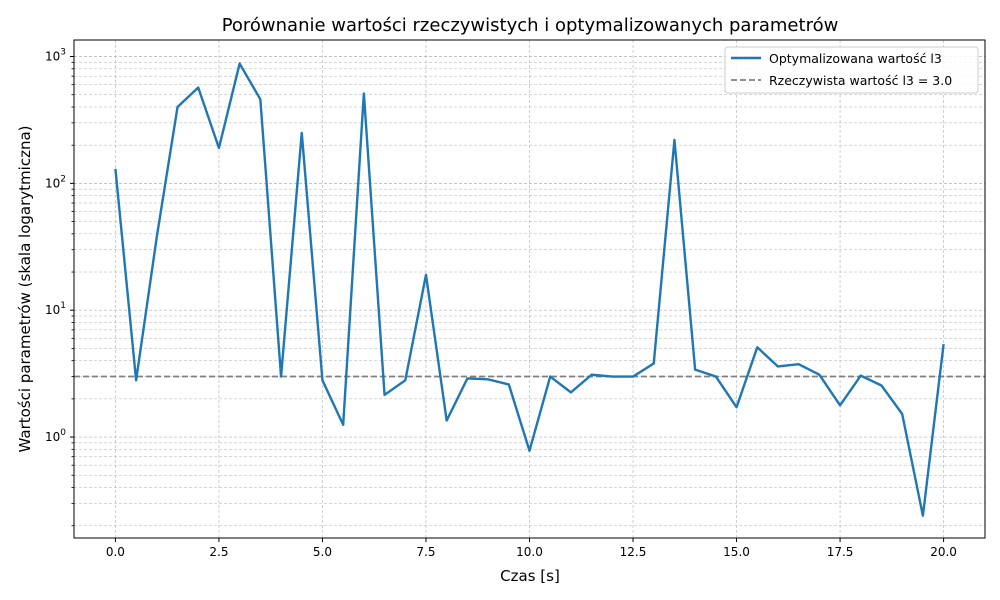 The height and width of the screenshot is (600, 1000). I want to click on x-tick-label: 2.5, so click(218, 552).